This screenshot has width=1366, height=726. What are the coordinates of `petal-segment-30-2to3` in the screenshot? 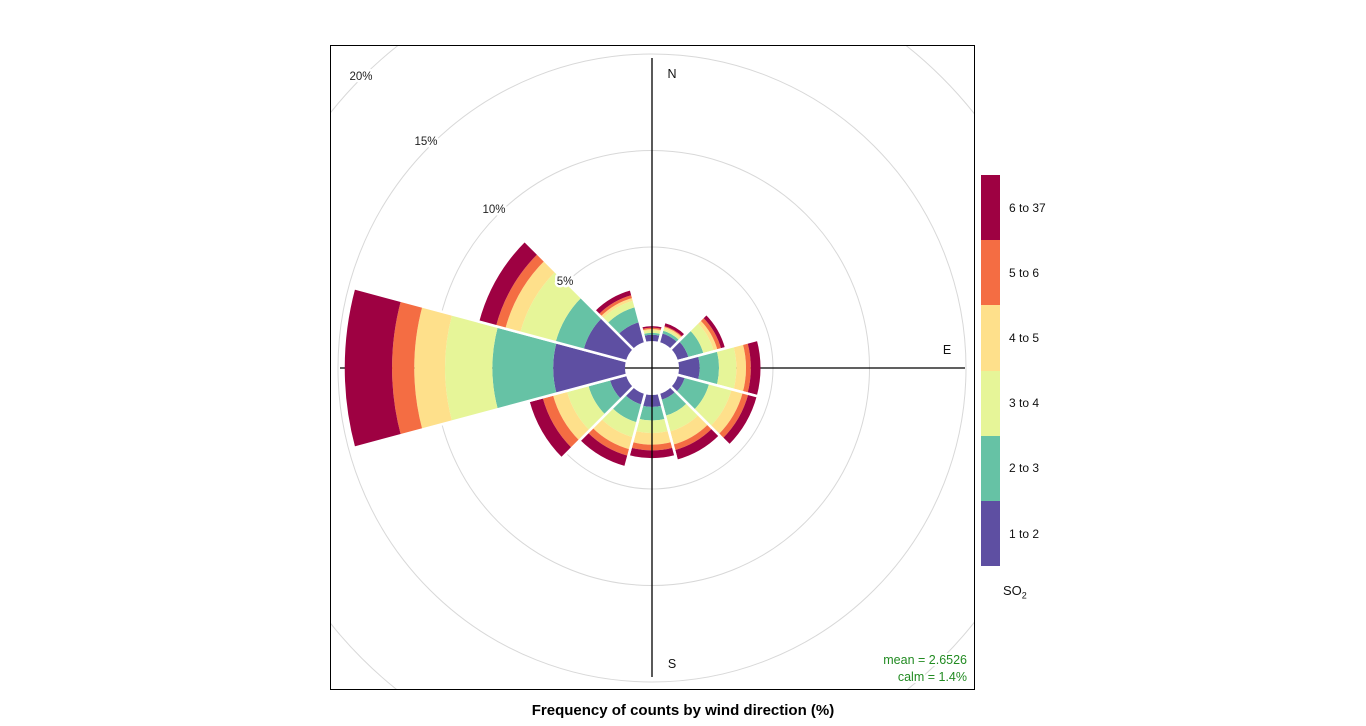 It's located at (670, 336).